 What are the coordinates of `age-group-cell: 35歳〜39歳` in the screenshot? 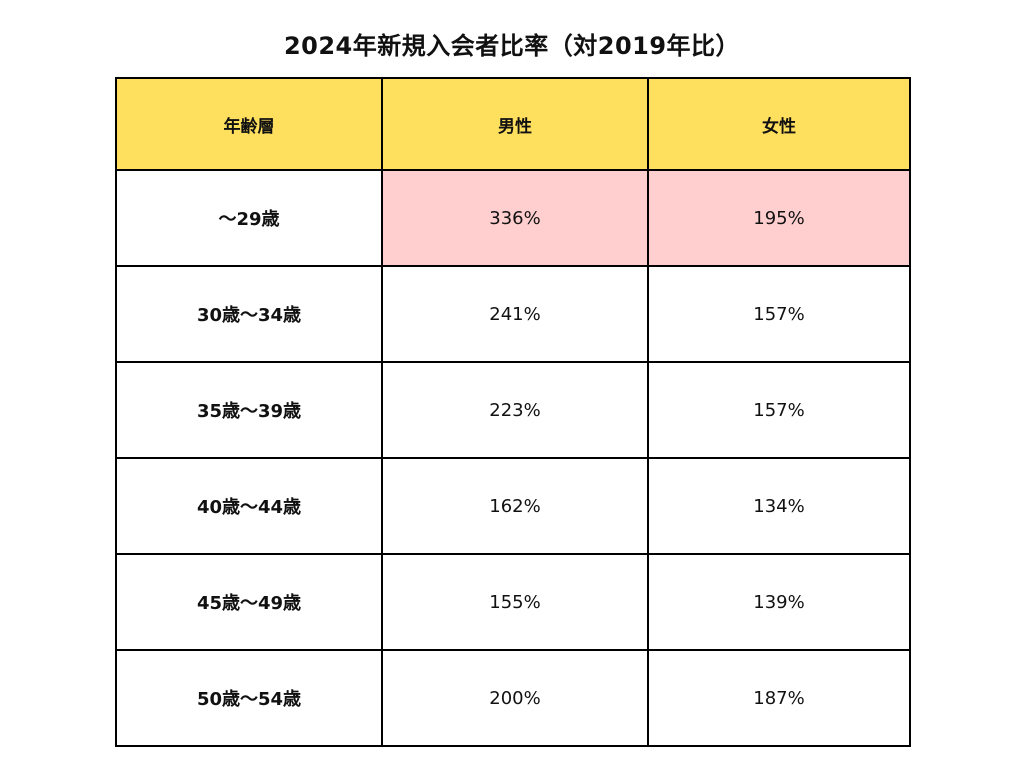 It's located at (249, 410).